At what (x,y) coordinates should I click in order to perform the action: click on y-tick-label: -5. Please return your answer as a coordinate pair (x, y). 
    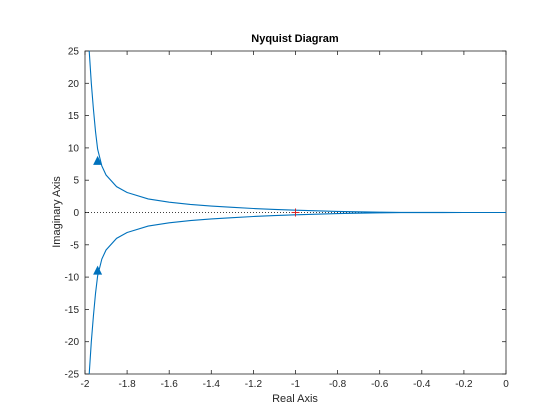
    Looking at the image, I should click on (74, 245).